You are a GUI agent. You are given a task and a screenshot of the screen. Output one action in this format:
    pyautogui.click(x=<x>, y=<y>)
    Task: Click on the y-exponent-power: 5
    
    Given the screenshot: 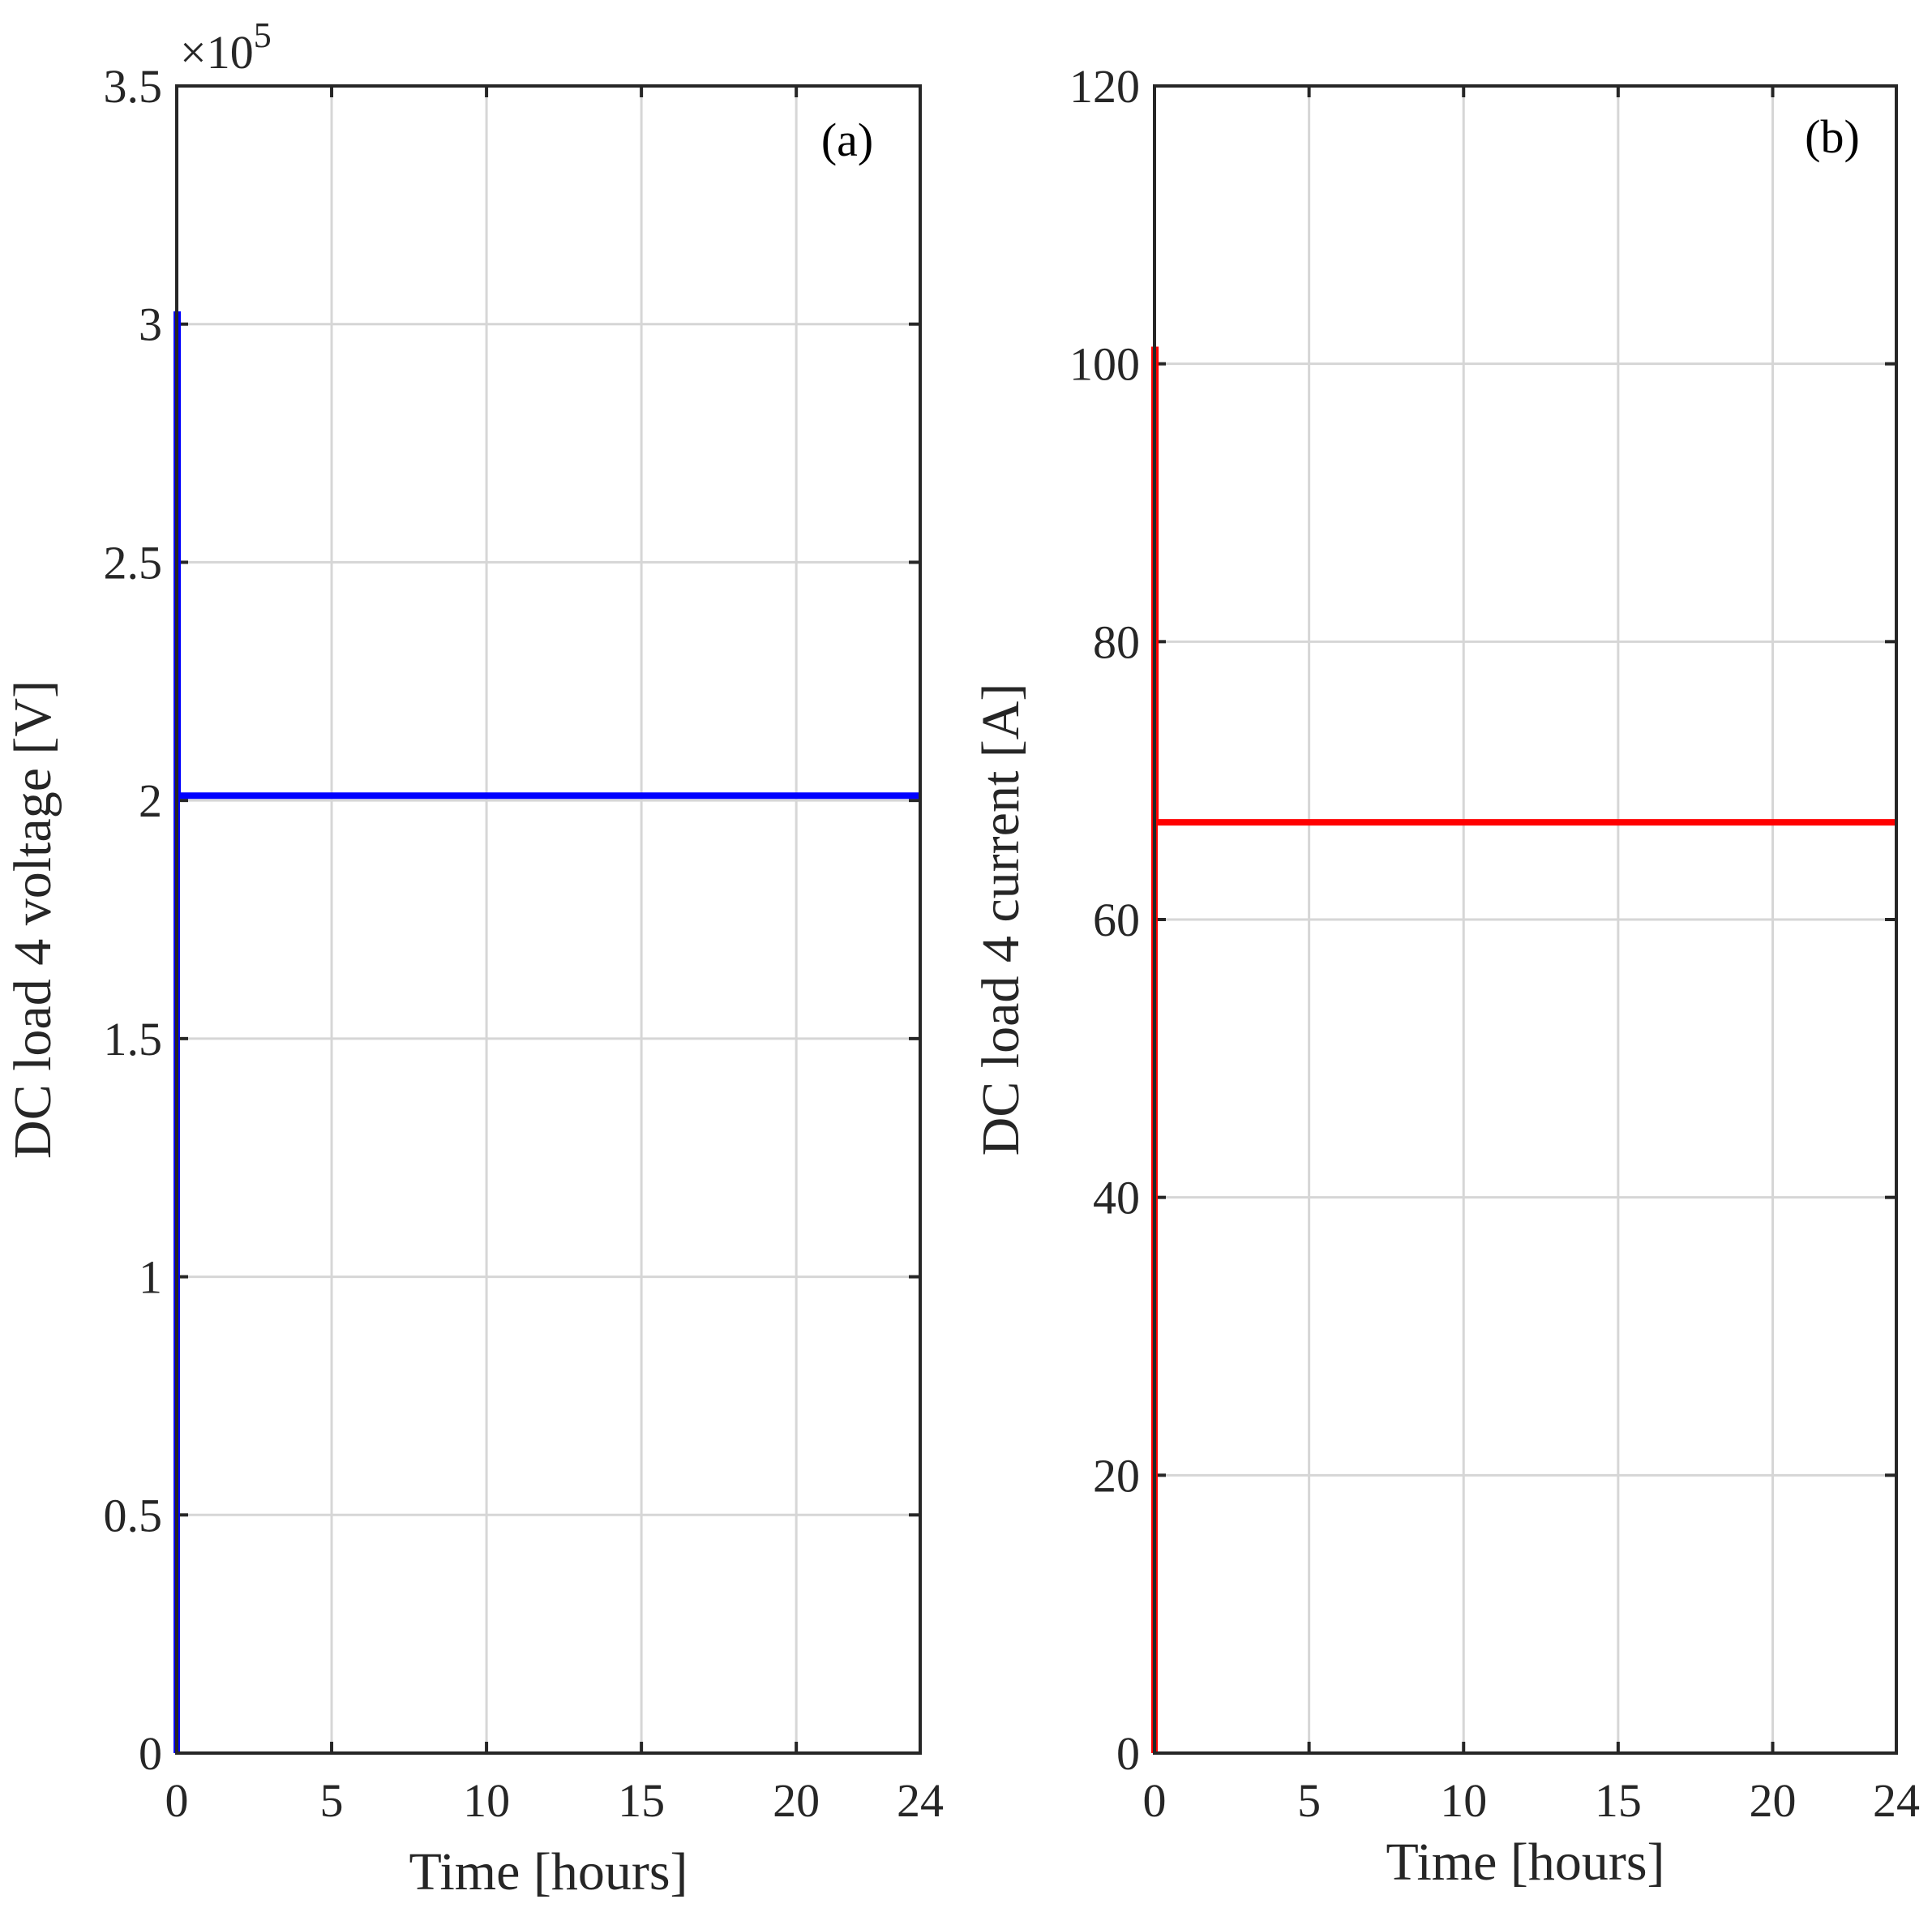 What is the action you would take?
    pyautogui.click(x=263, y=35)
    